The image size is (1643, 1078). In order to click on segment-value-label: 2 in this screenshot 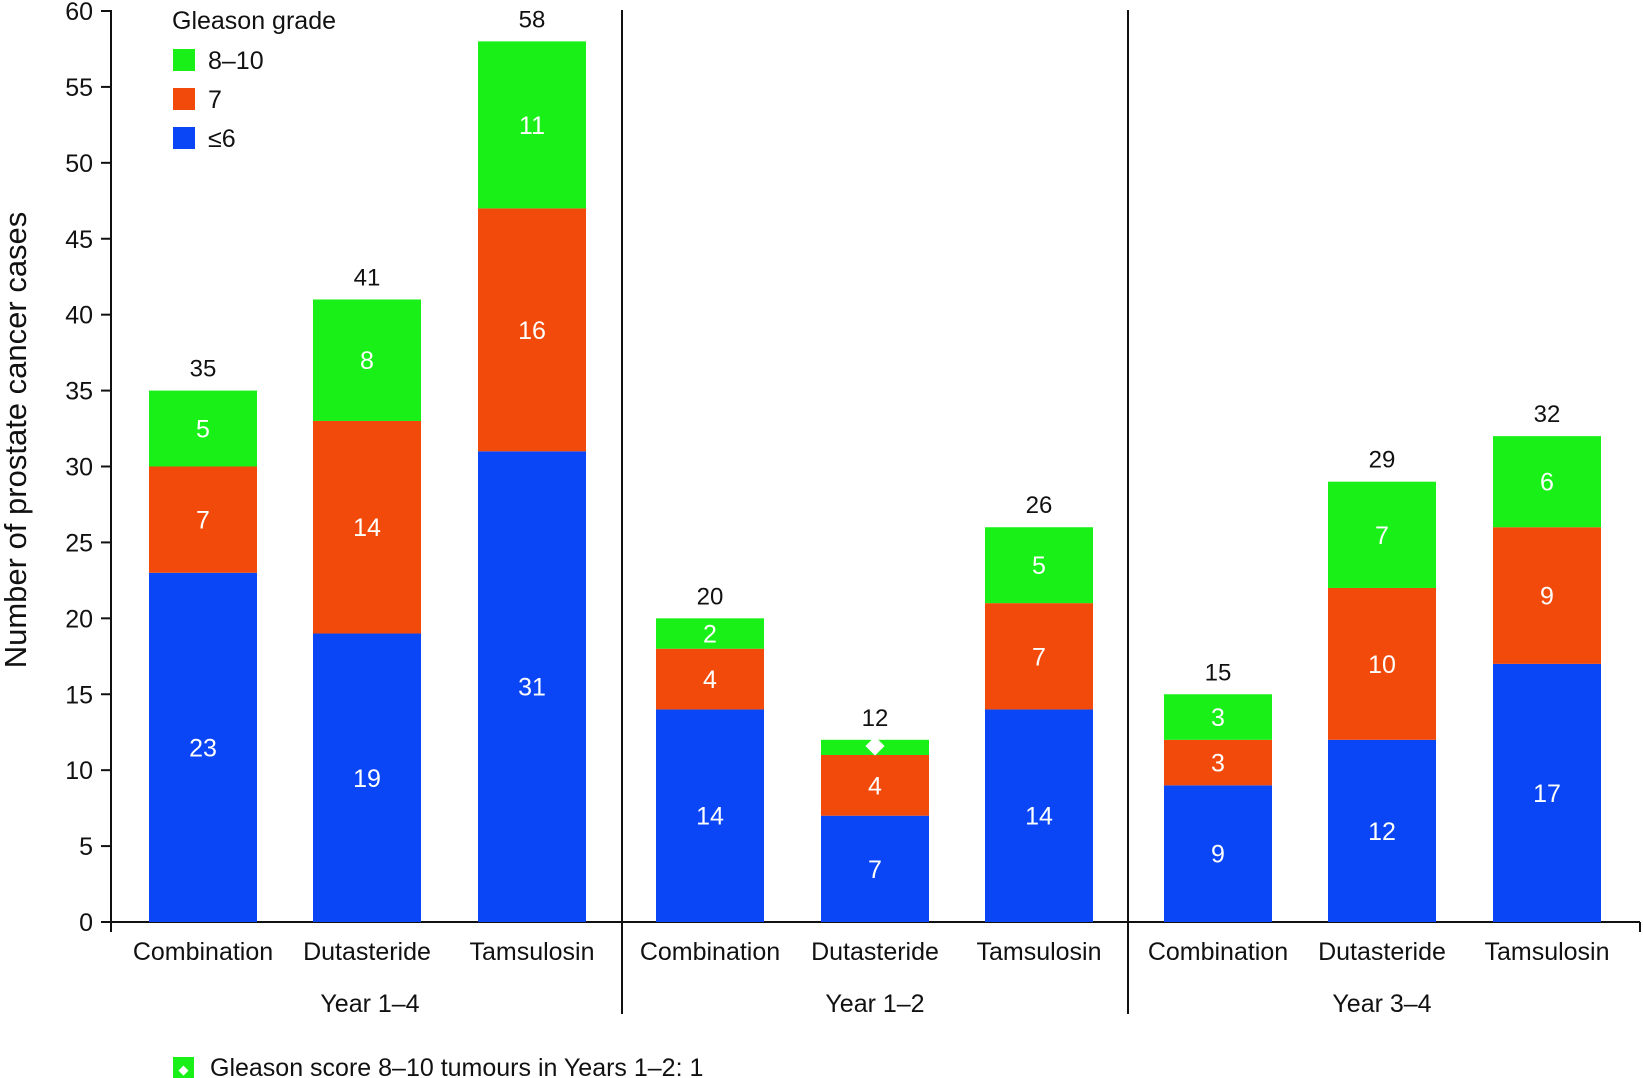, I will do `click(710, 635)`.